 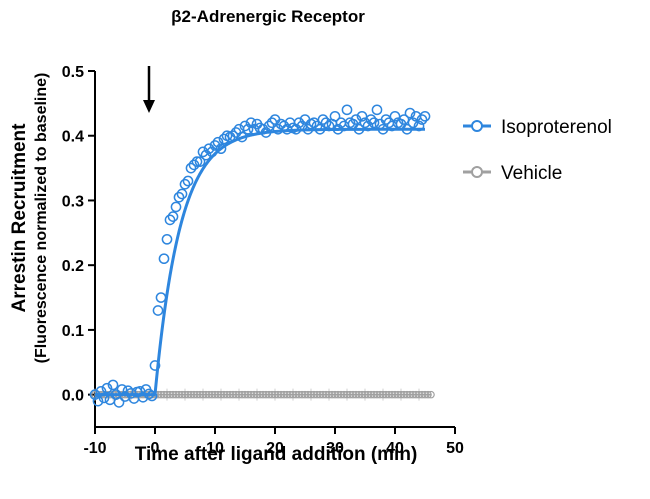 I want to click on y-axis-label: Arrestin Recruitment, so click(x=19, y=218).